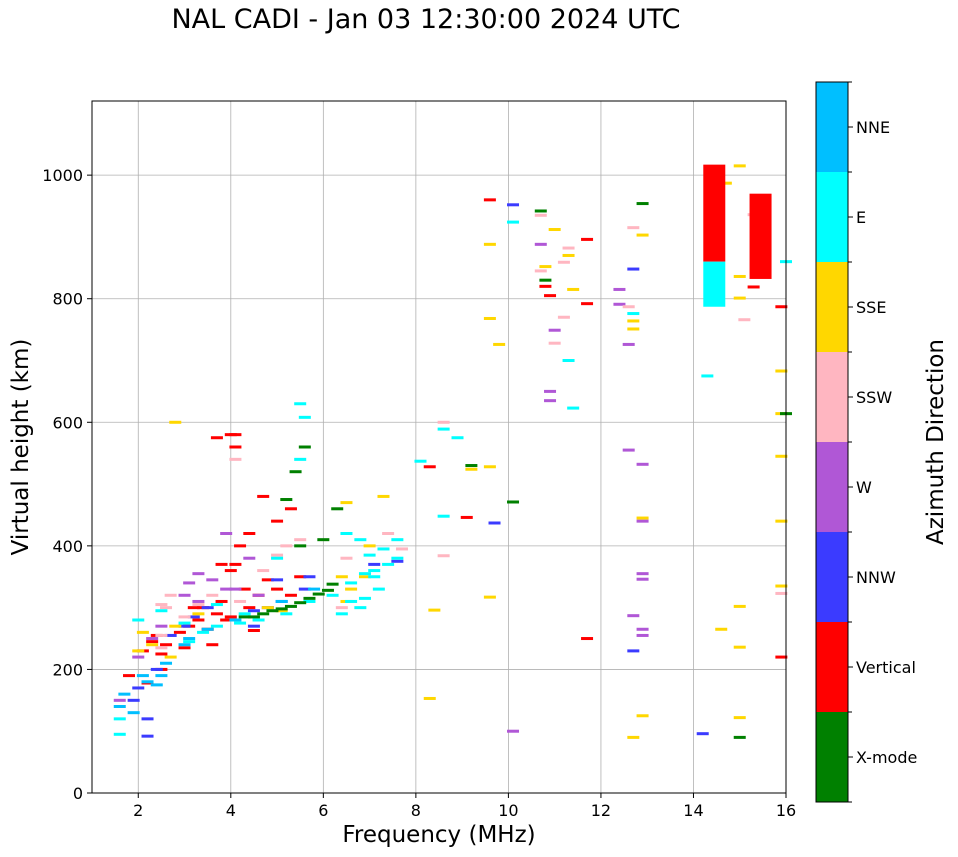 This screenshot has height=857, width=958. Describe the element at coordinates (786, 810) in the screenshot. I see `x-tick-label: 16` at that location.